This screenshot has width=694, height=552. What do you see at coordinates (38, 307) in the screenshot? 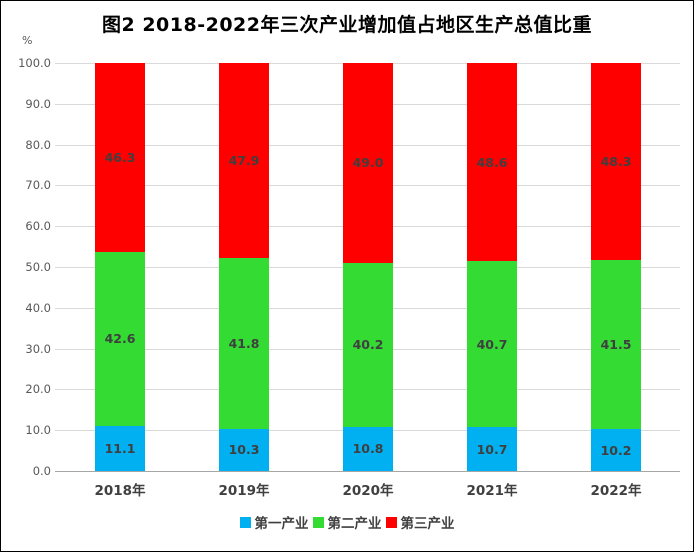
I see `y-axis-tick-label: 40.0` at bounding box center [38, 307].